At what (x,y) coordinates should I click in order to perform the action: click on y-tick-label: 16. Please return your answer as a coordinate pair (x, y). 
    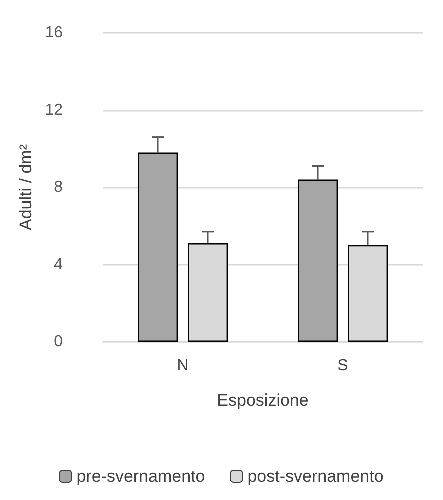
    Looking at the image, I should click on (54, 33).